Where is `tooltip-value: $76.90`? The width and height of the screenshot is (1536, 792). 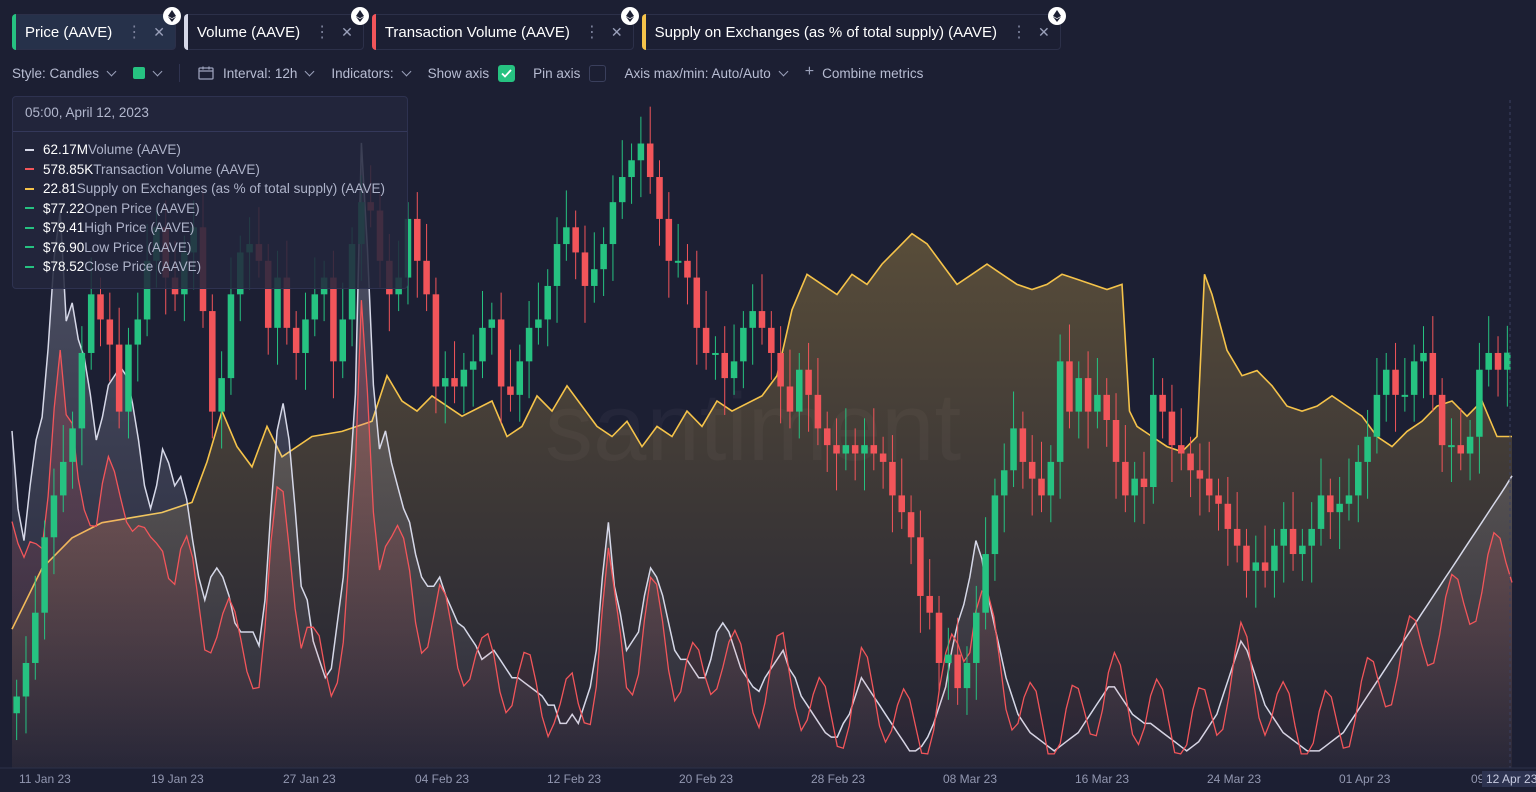 tooltip-value: $76.90 is located at coordinates (64, 247).